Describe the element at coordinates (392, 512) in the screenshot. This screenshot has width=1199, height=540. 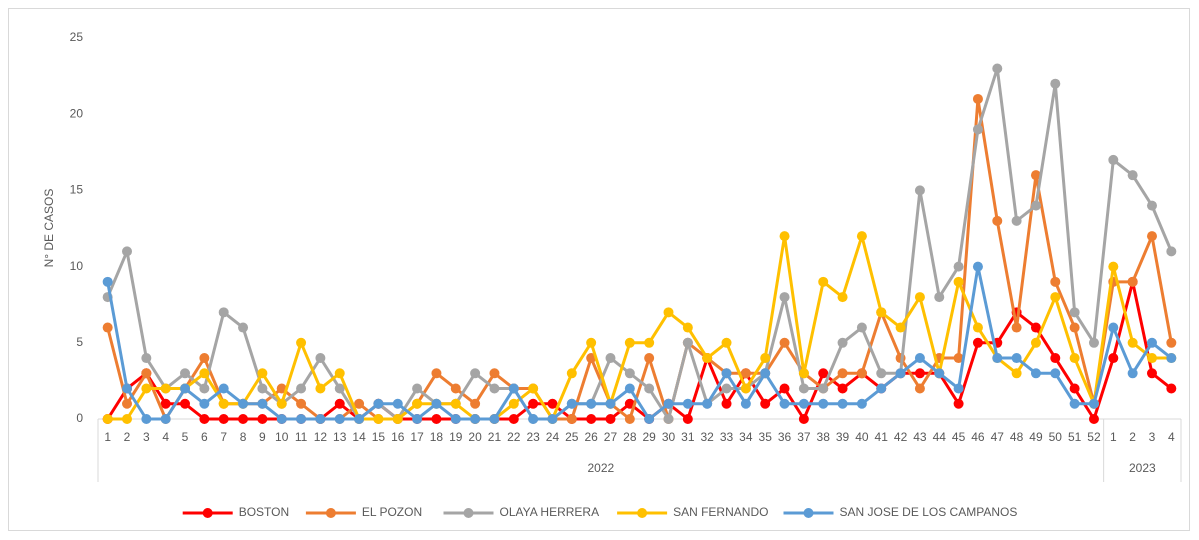
I see `legend-label: EL POZON` at that location.